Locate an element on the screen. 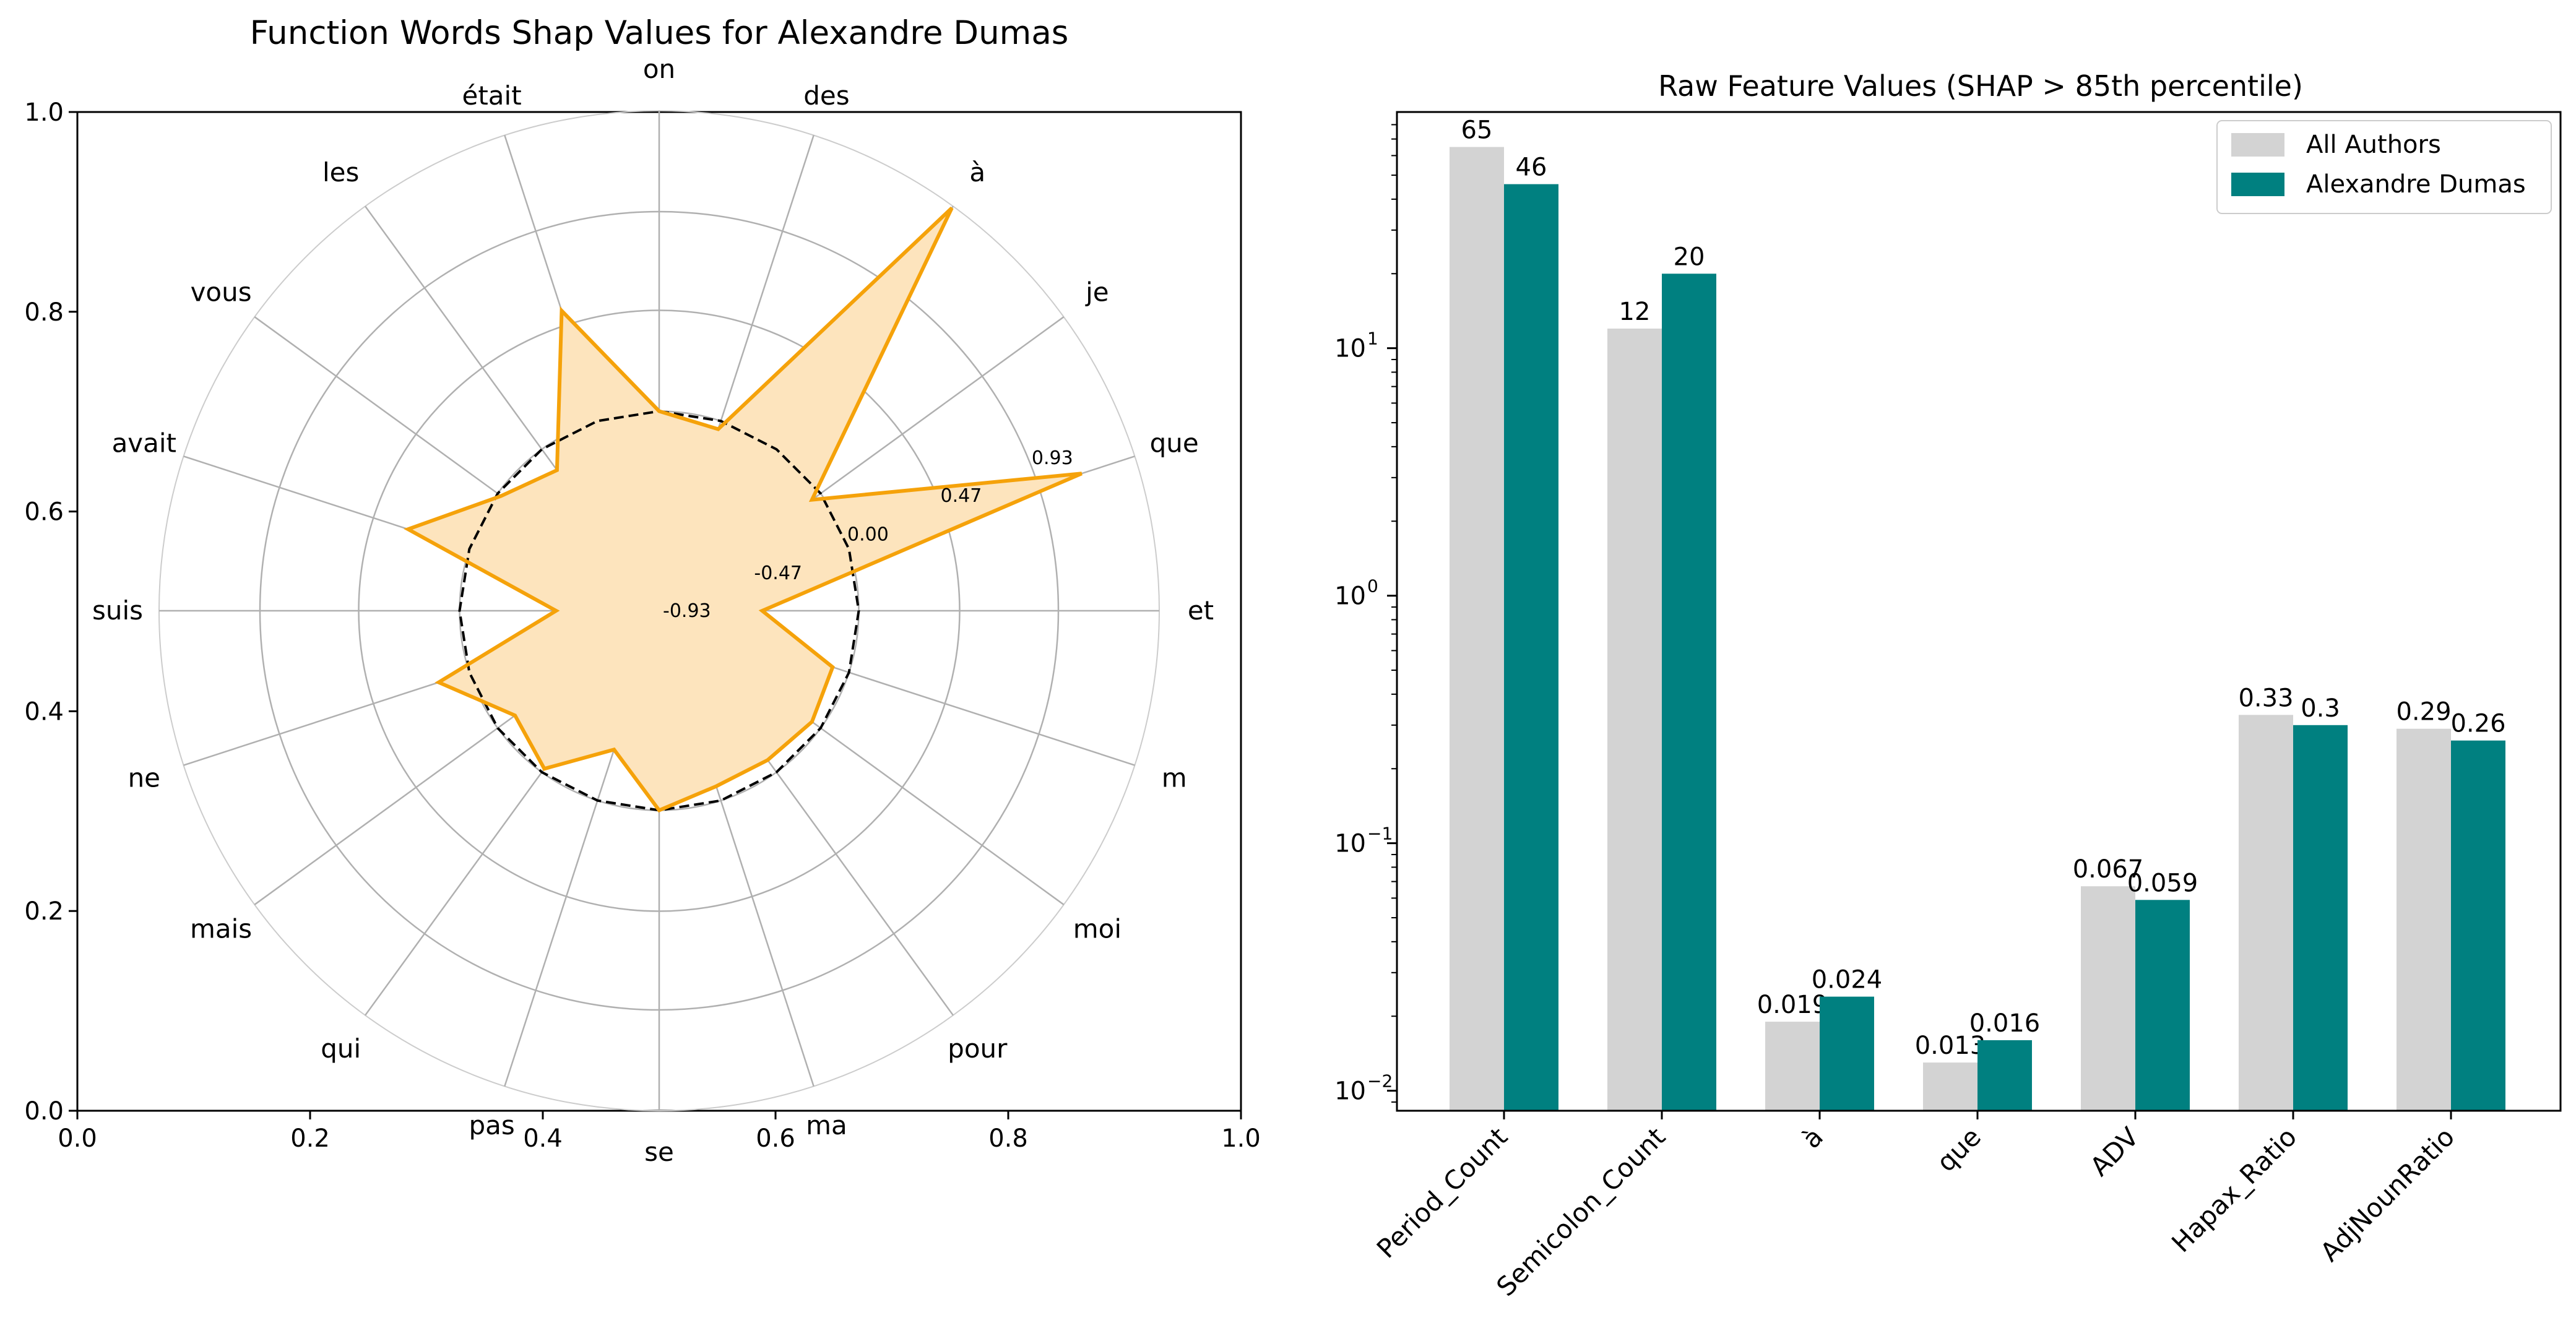 The height and width of the screenshot is (1323, 2576). radar-category-label: pas is located at coordinates (491, 1125).